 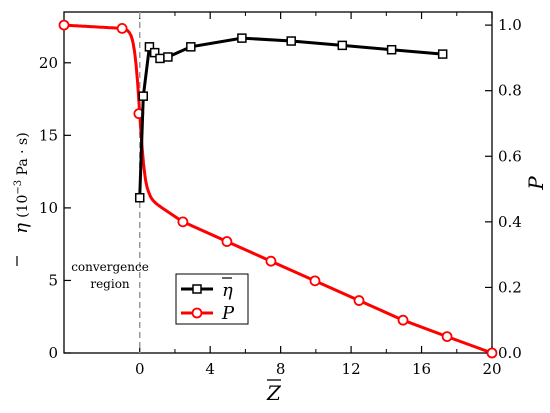 I want to click on legend-eta-marker, so click(x=197, y=289).